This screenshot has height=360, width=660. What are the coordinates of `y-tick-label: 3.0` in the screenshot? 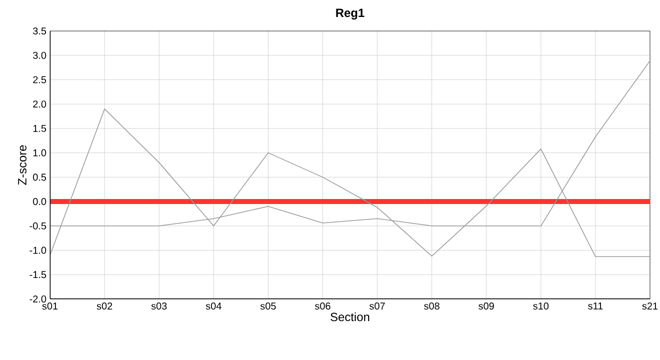 It's located at (39, 55).